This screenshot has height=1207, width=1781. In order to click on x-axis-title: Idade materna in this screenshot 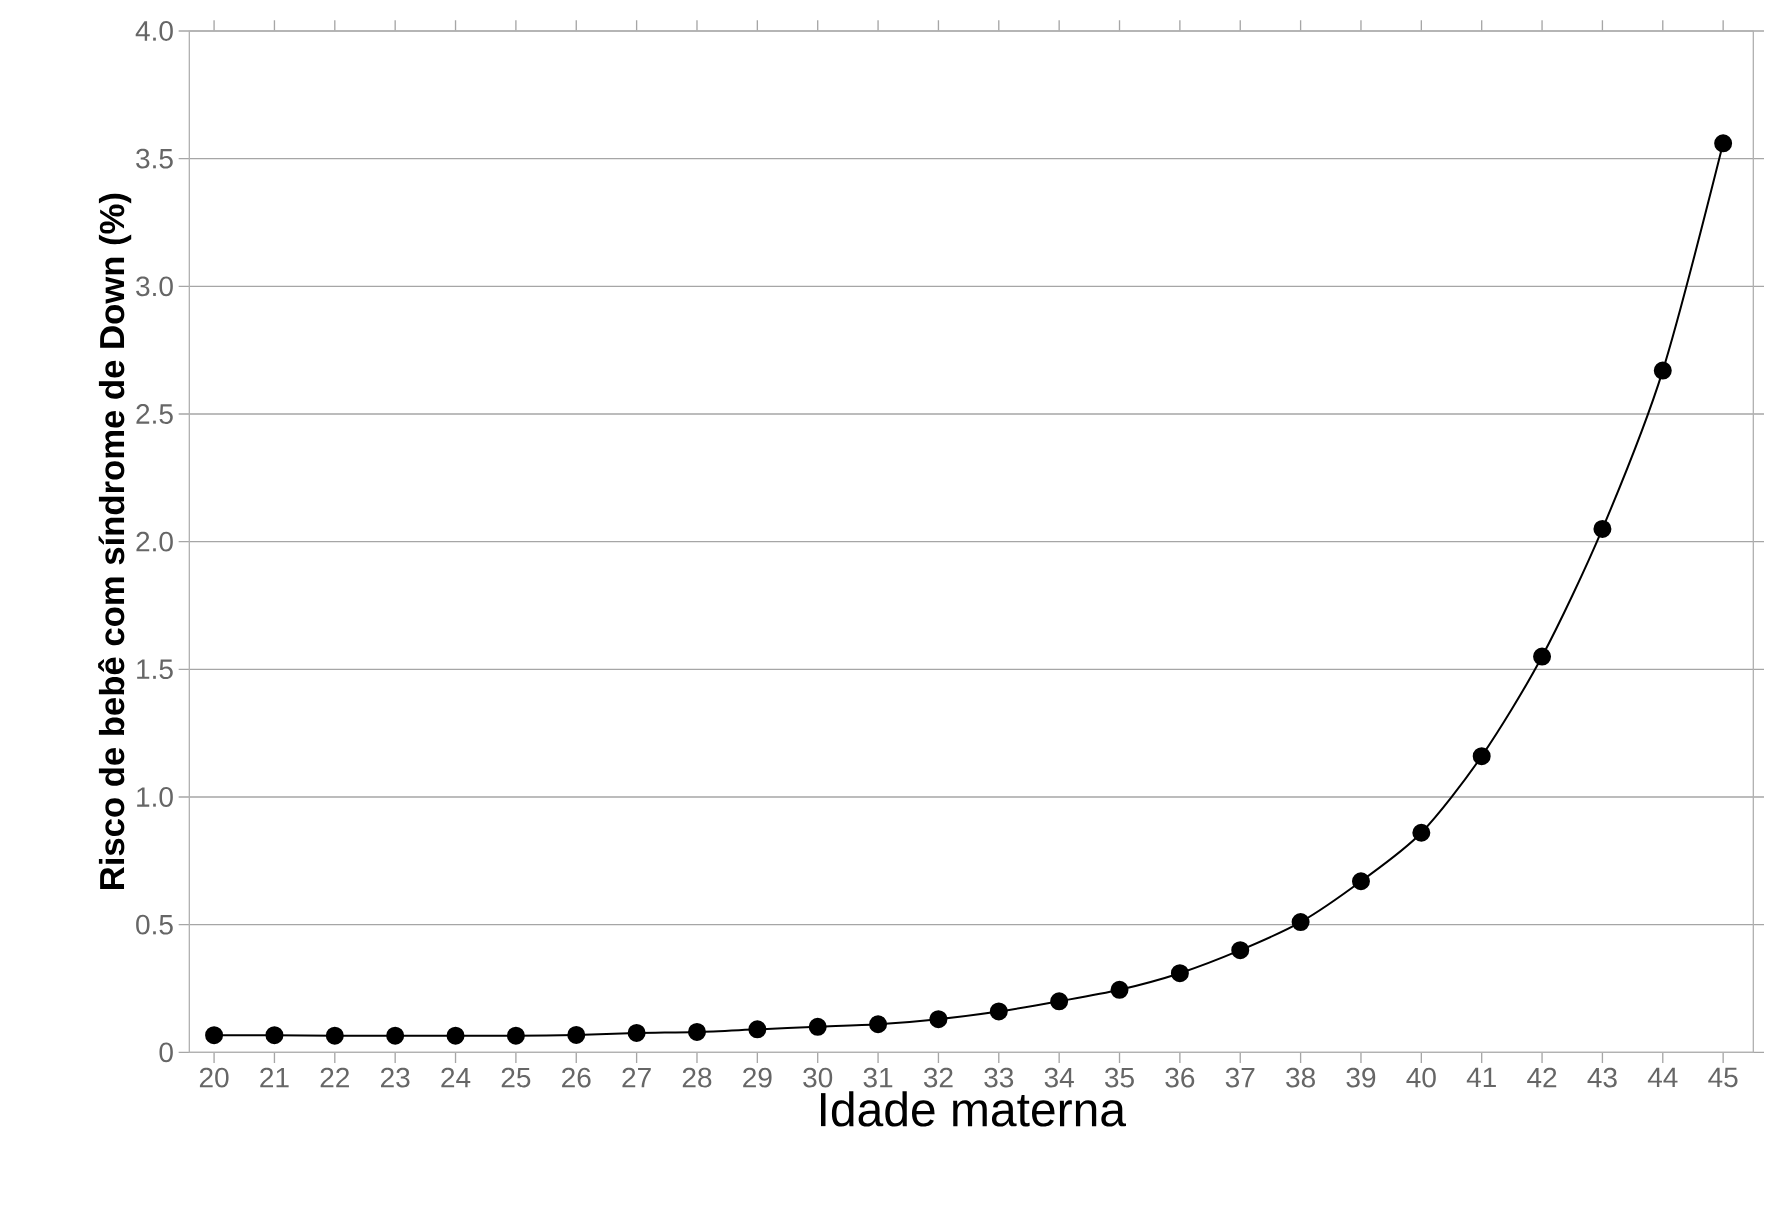, I will do `click(973, 1109)`.